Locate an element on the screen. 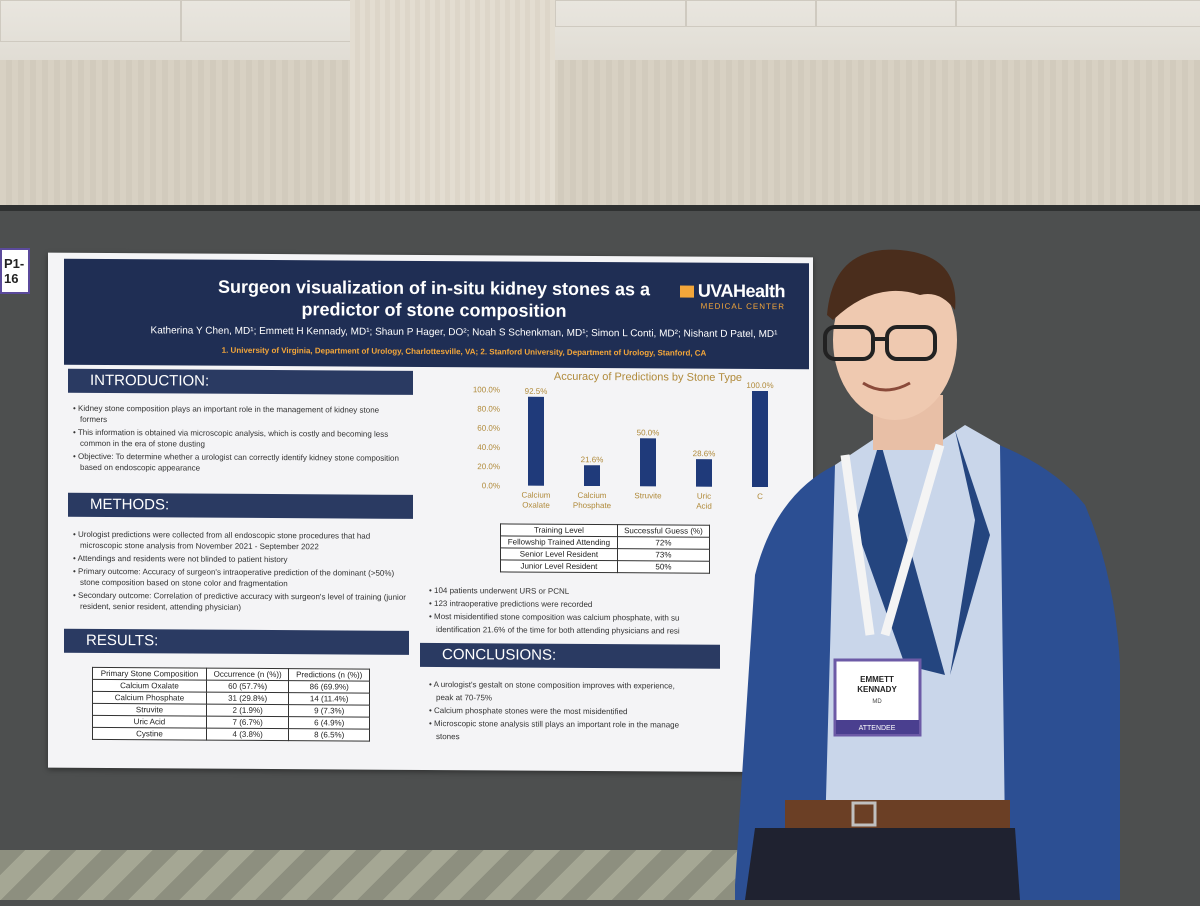 The image size is (1200, 906). booth-sign: P1-16 is located at coordinates (15, 271).